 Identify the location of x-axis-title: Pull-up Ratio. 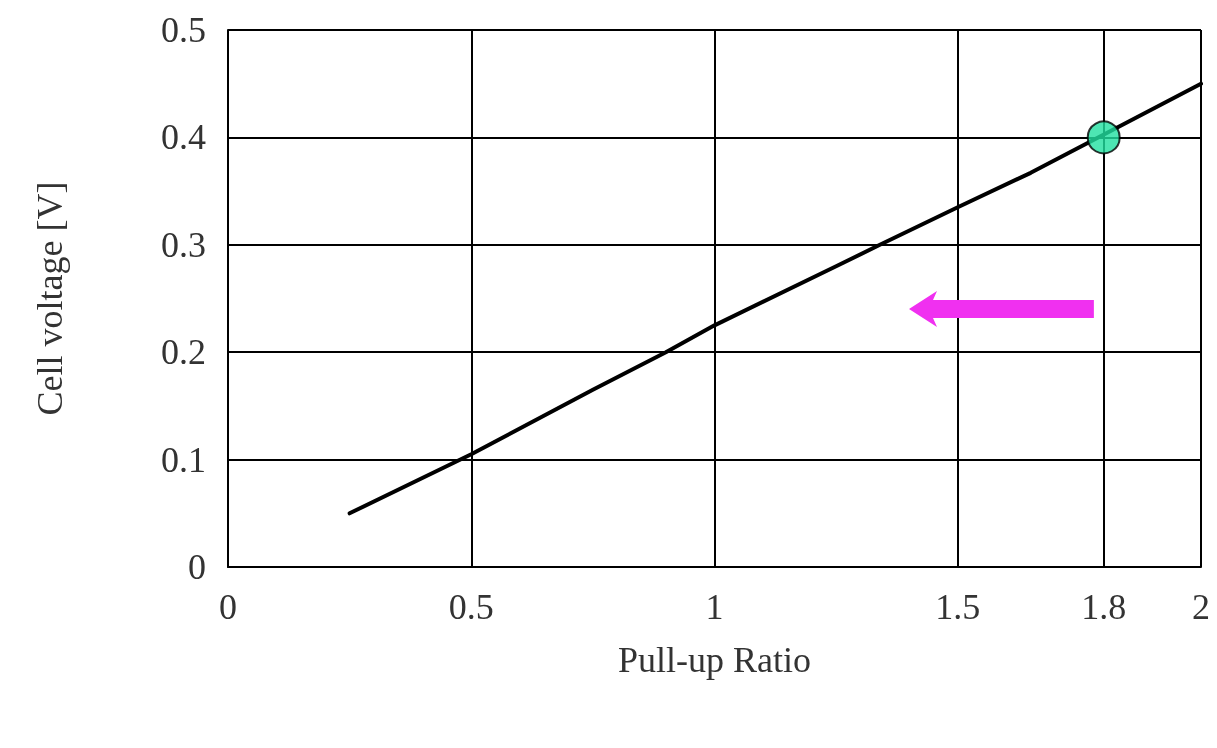
(714, 660).